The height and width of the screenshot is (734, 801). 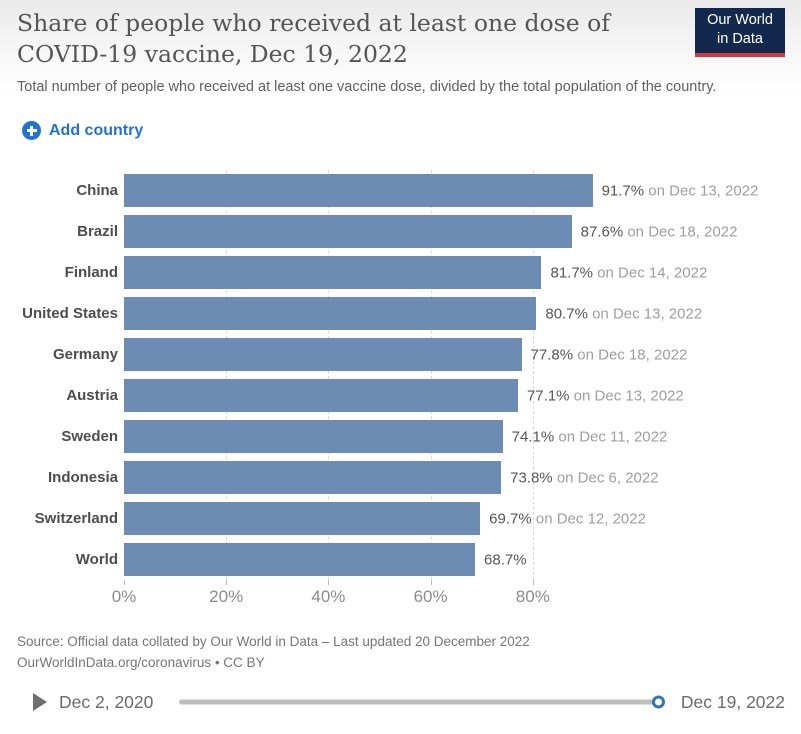 I want to click on bar-row: Switzerland 69.7% on Dec 12, 2022, so click(x=401, y=518).